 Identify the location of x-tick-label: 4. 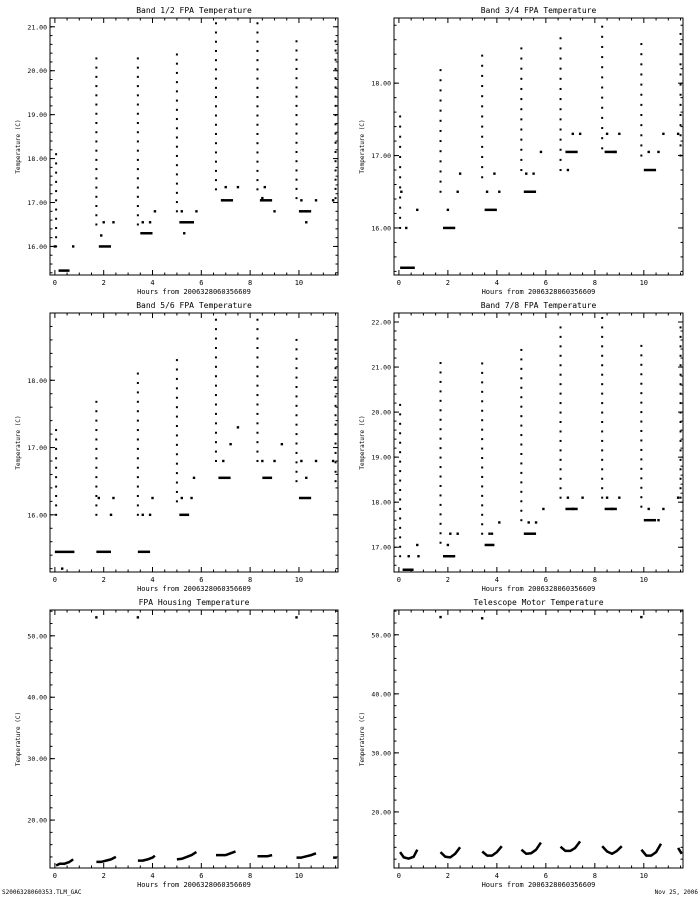
(497, 580).